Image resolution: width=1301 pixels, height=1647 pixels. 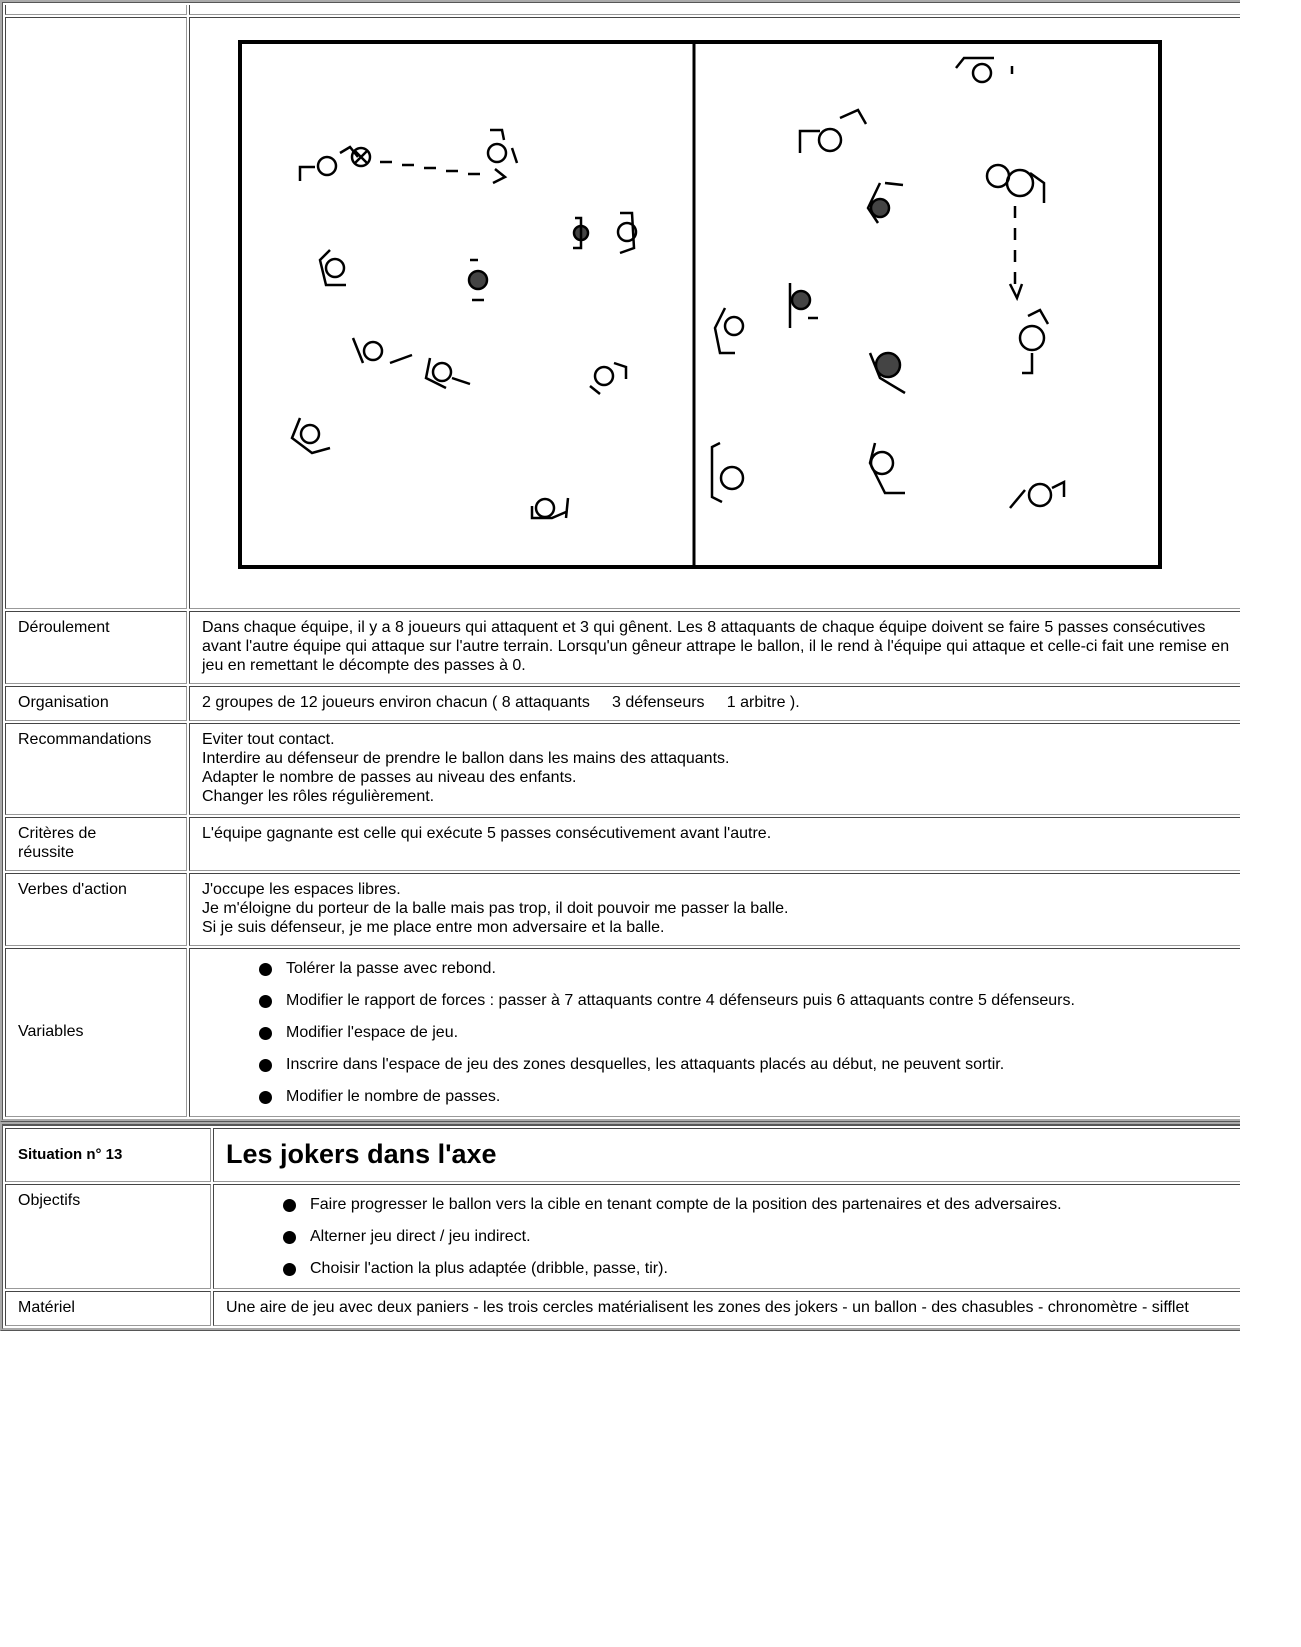 What do you see at coordinates (108, 1236) in the screenshot?
I see `label: Objectifs` at bounding box center [108, 1236].